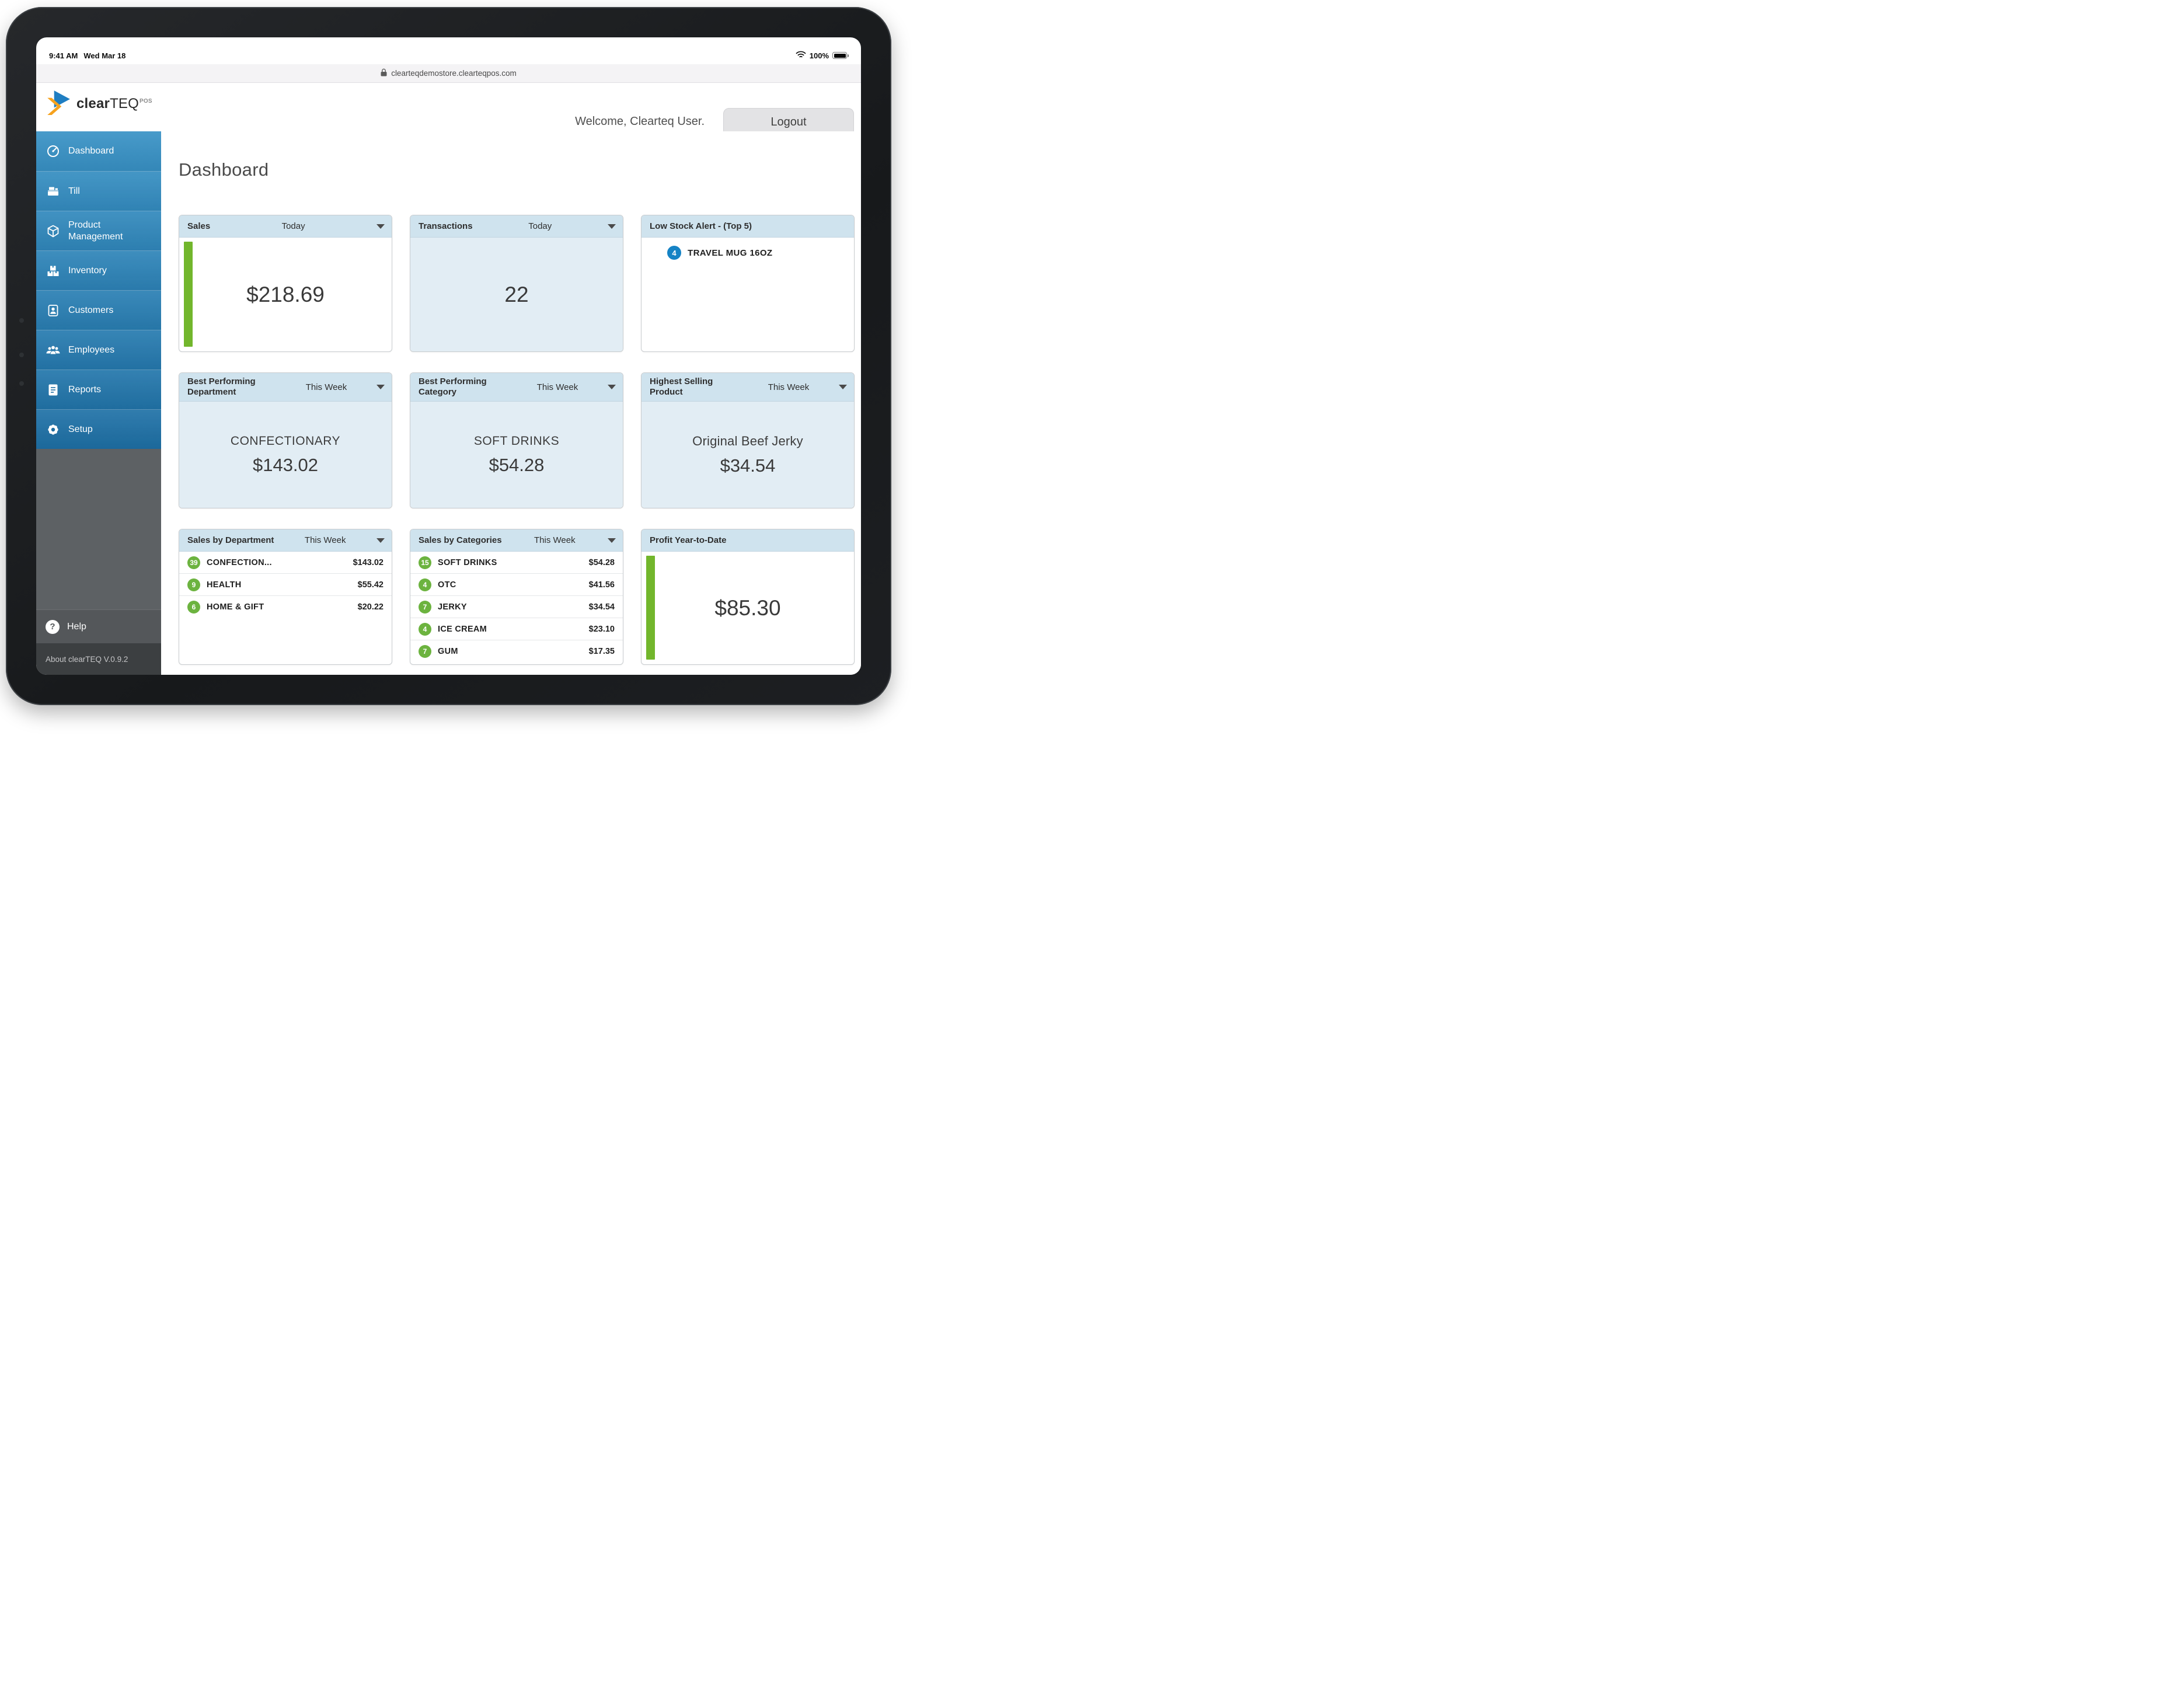  What do you see at coordinates (293, 226) in the screenshot?
I see `sales-period-select: Today` at bounding box center [293, 226].